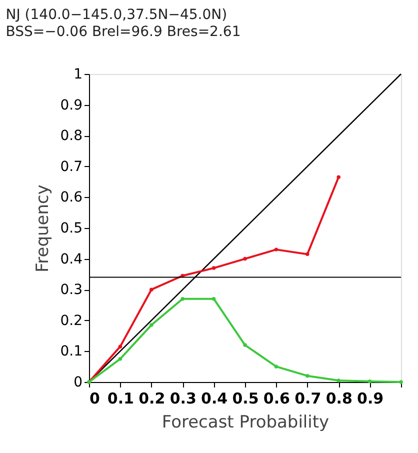 The height and width of the screenshot is (453, 418). What do you see at coordinates (370, 399) in the screenshot?
I see `x-tick-label: 0.9` at bounding box center [370, 399].